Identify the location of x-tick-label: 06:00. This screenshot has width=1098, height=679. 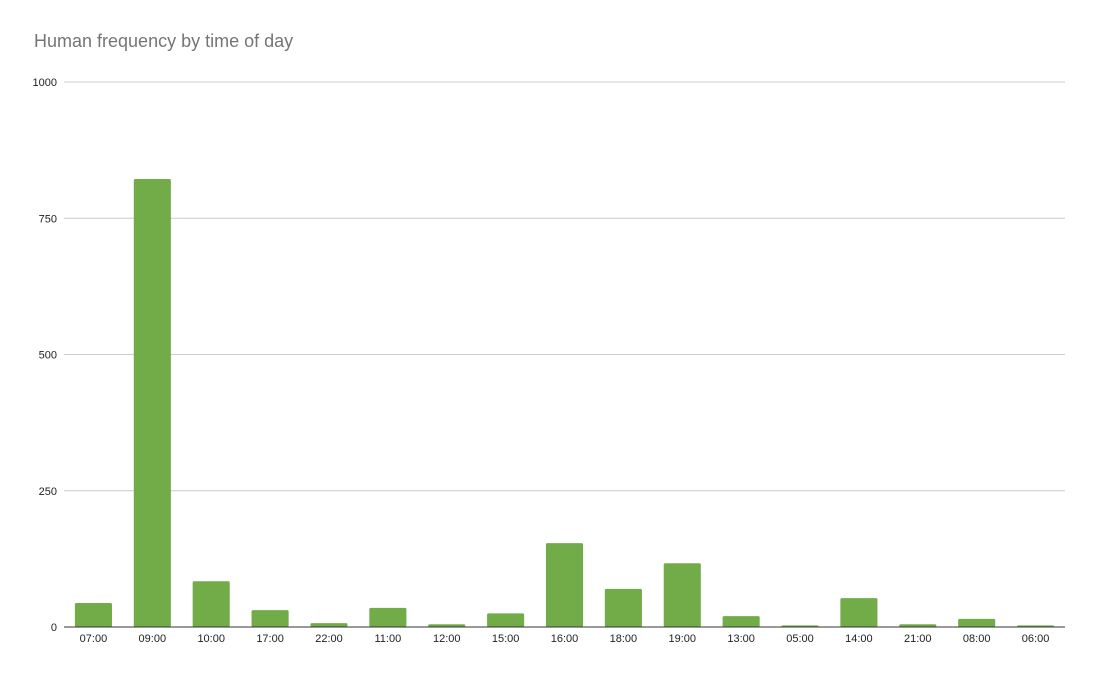
(1036, 639).